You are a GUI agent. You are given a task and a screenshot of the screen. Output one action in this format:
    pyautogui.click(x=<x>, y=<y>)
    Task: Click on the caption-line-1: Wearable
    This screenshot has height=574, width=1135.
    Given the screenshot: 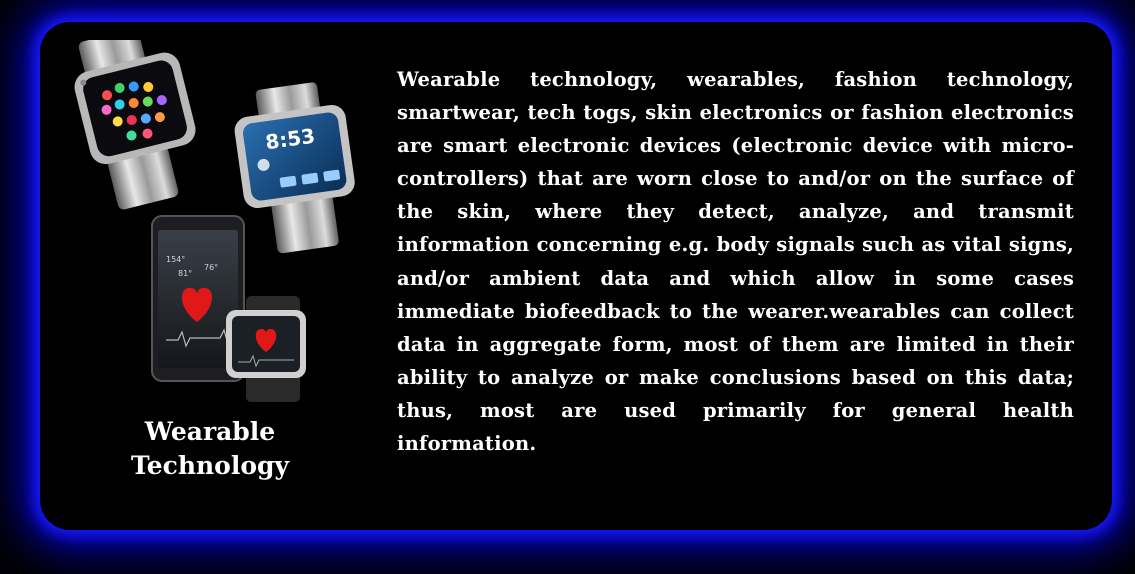 What is the action you would take?
    pyautogui.click(x=210, y=431)
    